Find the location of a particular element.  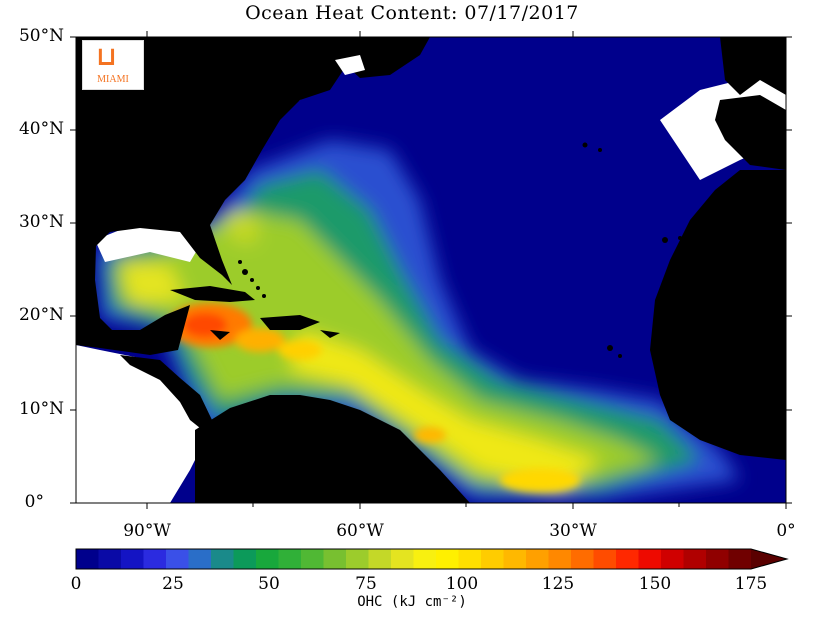

x-tick-label: 60°W is located at coordinates (360, 531).